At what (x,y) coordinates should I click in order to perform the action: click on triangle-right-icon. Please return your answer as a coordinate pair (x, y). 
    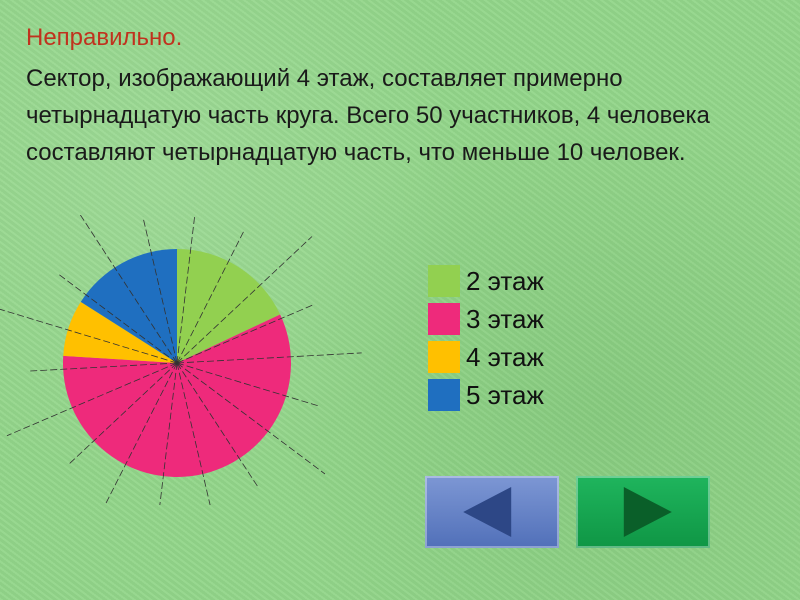
    Looking at the image, I should click on (647, 512).